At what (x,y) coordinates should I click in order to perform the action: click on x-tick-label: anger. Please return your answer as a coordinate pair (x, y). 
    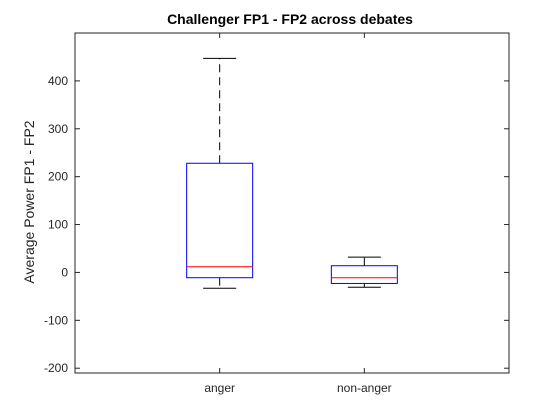
    Looking at the image, I should click on (219, 388).